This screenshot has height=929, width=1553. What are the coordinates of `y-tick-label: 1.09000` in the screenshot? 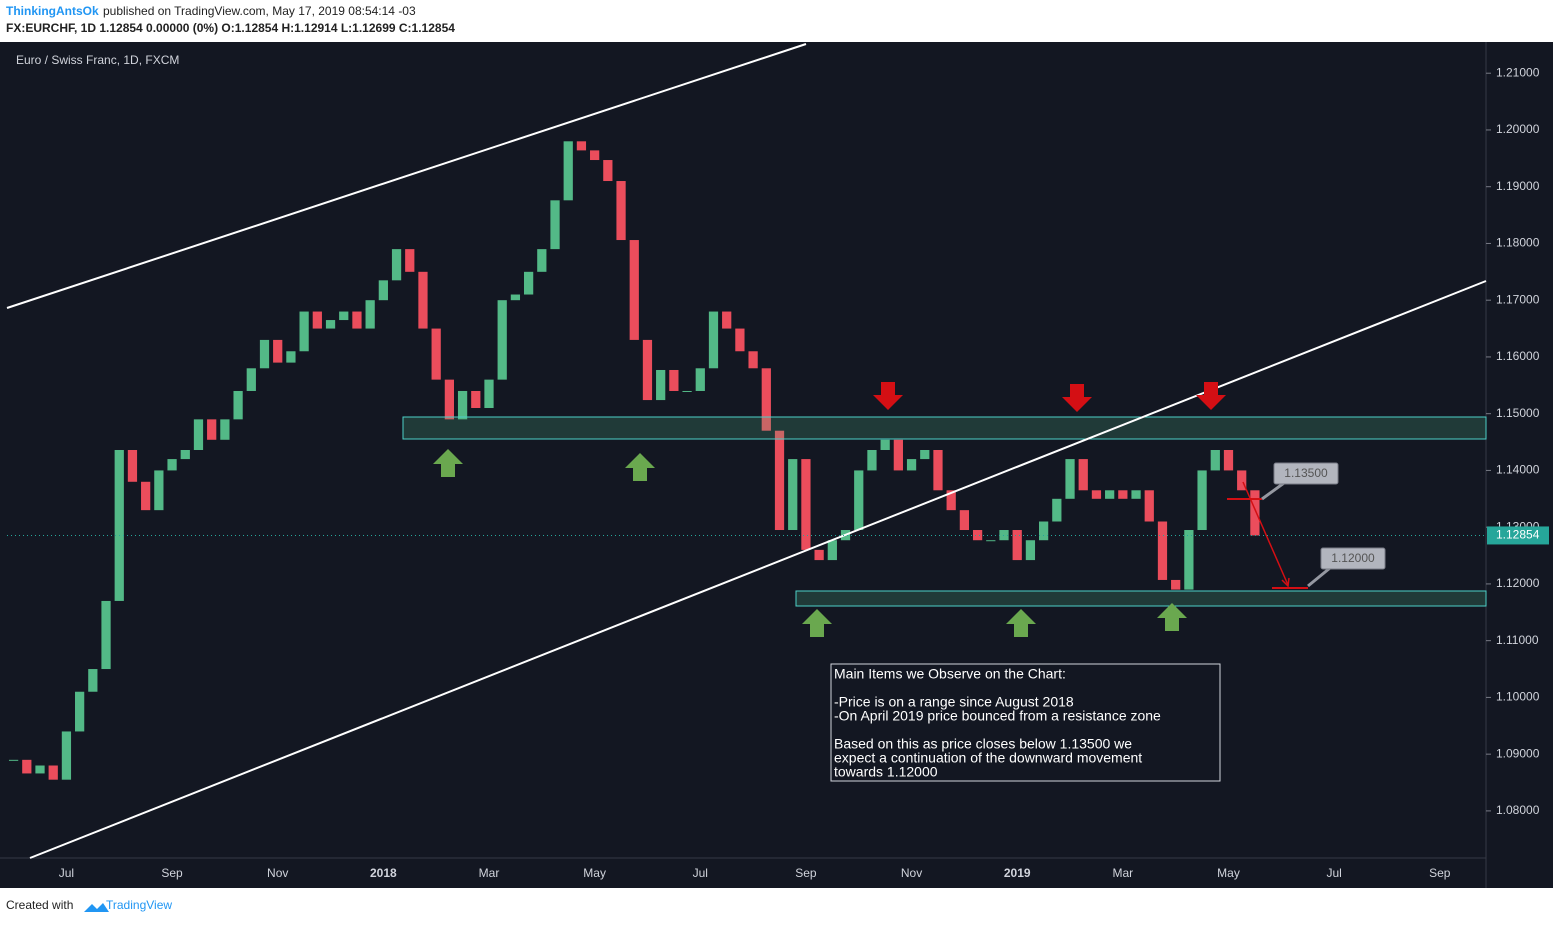 It's located at (1518, 753).